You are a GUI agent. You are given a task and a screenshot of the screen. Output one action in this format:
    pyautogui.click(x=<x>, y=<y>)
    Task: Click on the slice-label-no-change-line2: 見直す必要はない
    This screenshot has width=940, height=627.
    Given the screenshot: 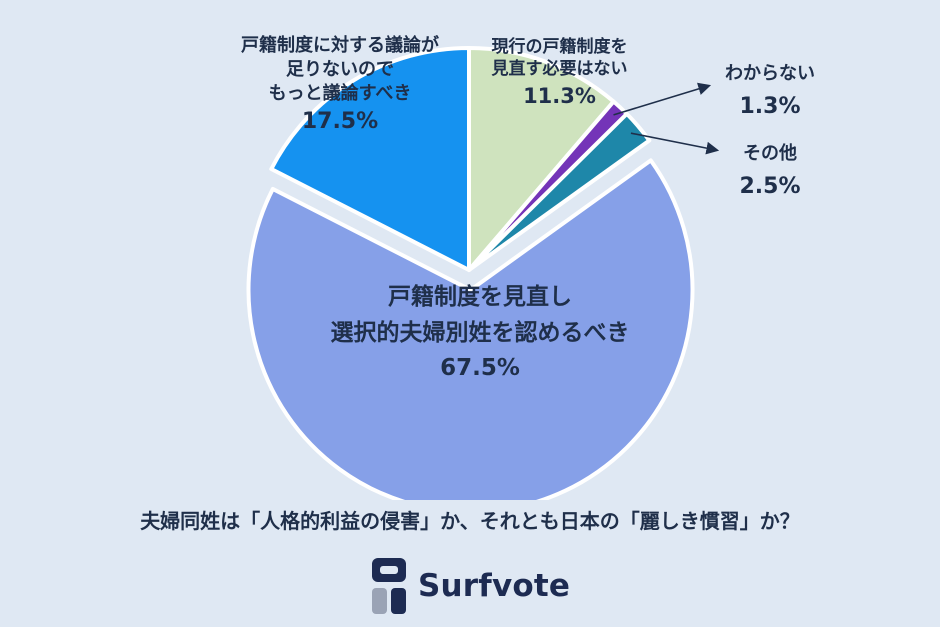 What is the action you would take?
    pyautogui.click(x=559, y=69)
    